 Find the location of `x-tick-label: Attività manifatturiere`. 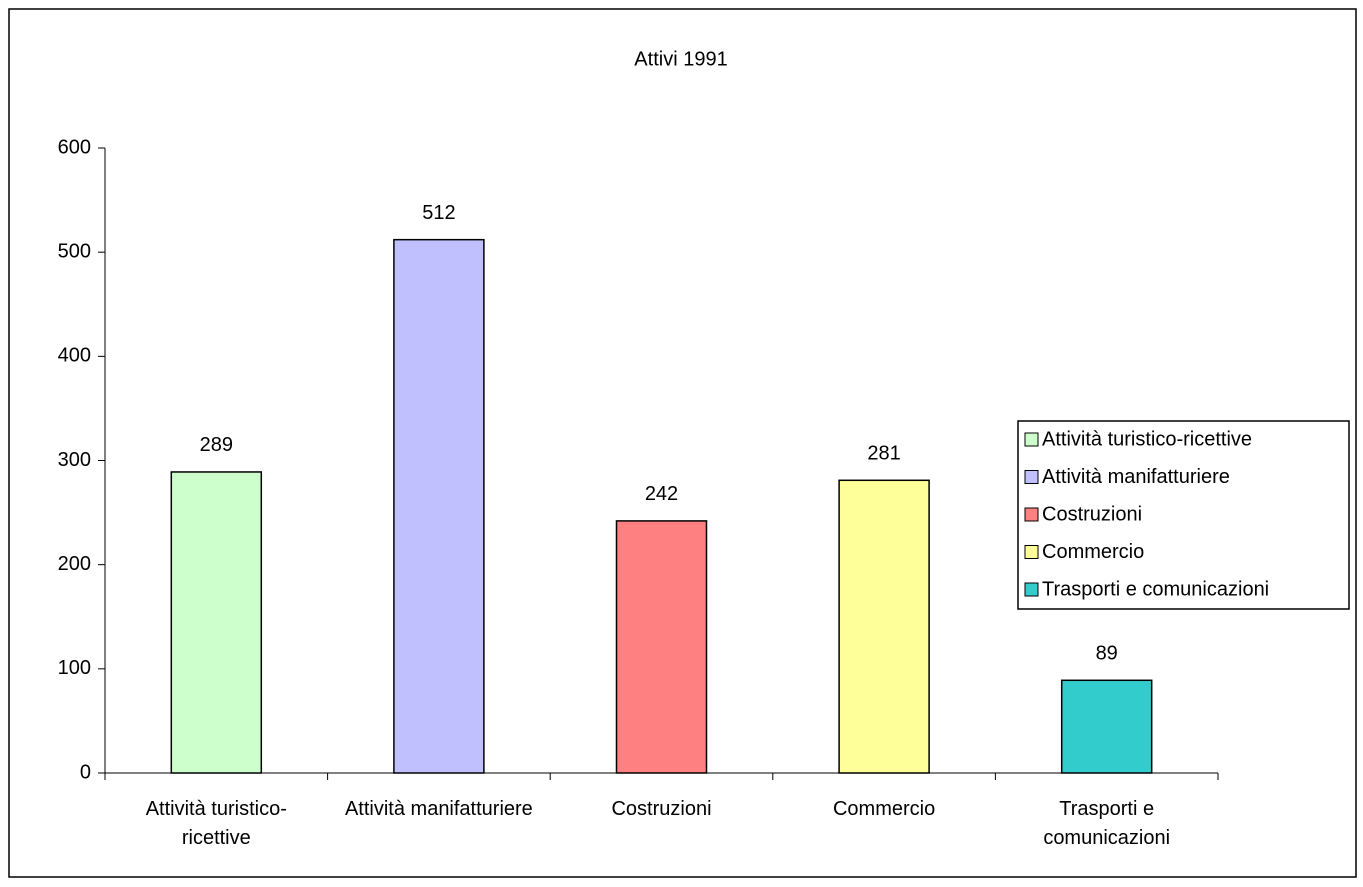

x-tick-label: Attività manifatturiere is located at coordinates (438, 809).